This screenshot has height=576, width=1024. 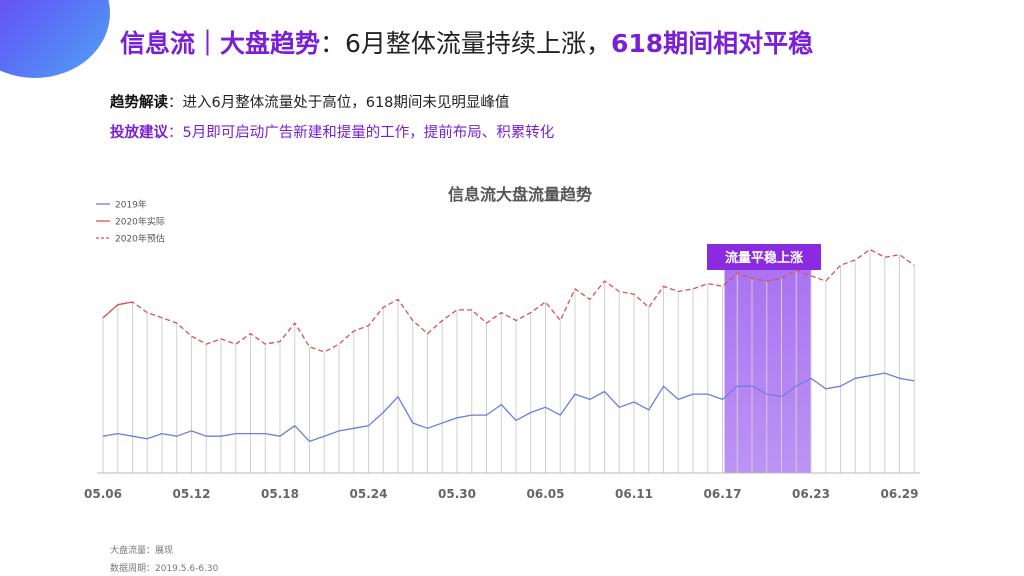 I want to click on title-highlight: 618期间相对平稳, so click(x=712, y=43).